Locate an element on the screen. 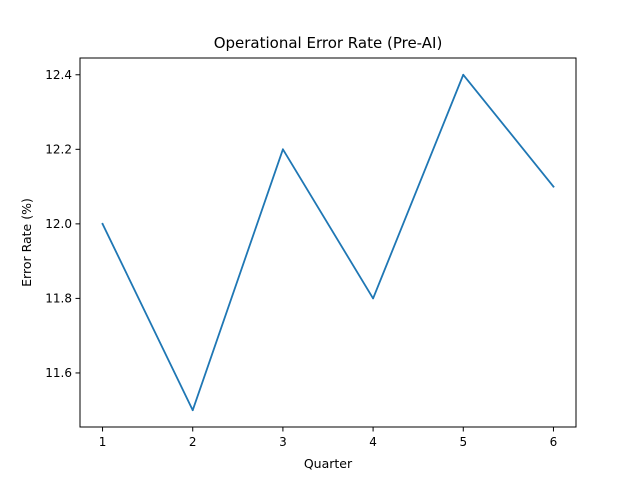  y-axis-ticks: 11.6 11.8 12.0 12.2 12.4 is located at coordinates (62, 224).